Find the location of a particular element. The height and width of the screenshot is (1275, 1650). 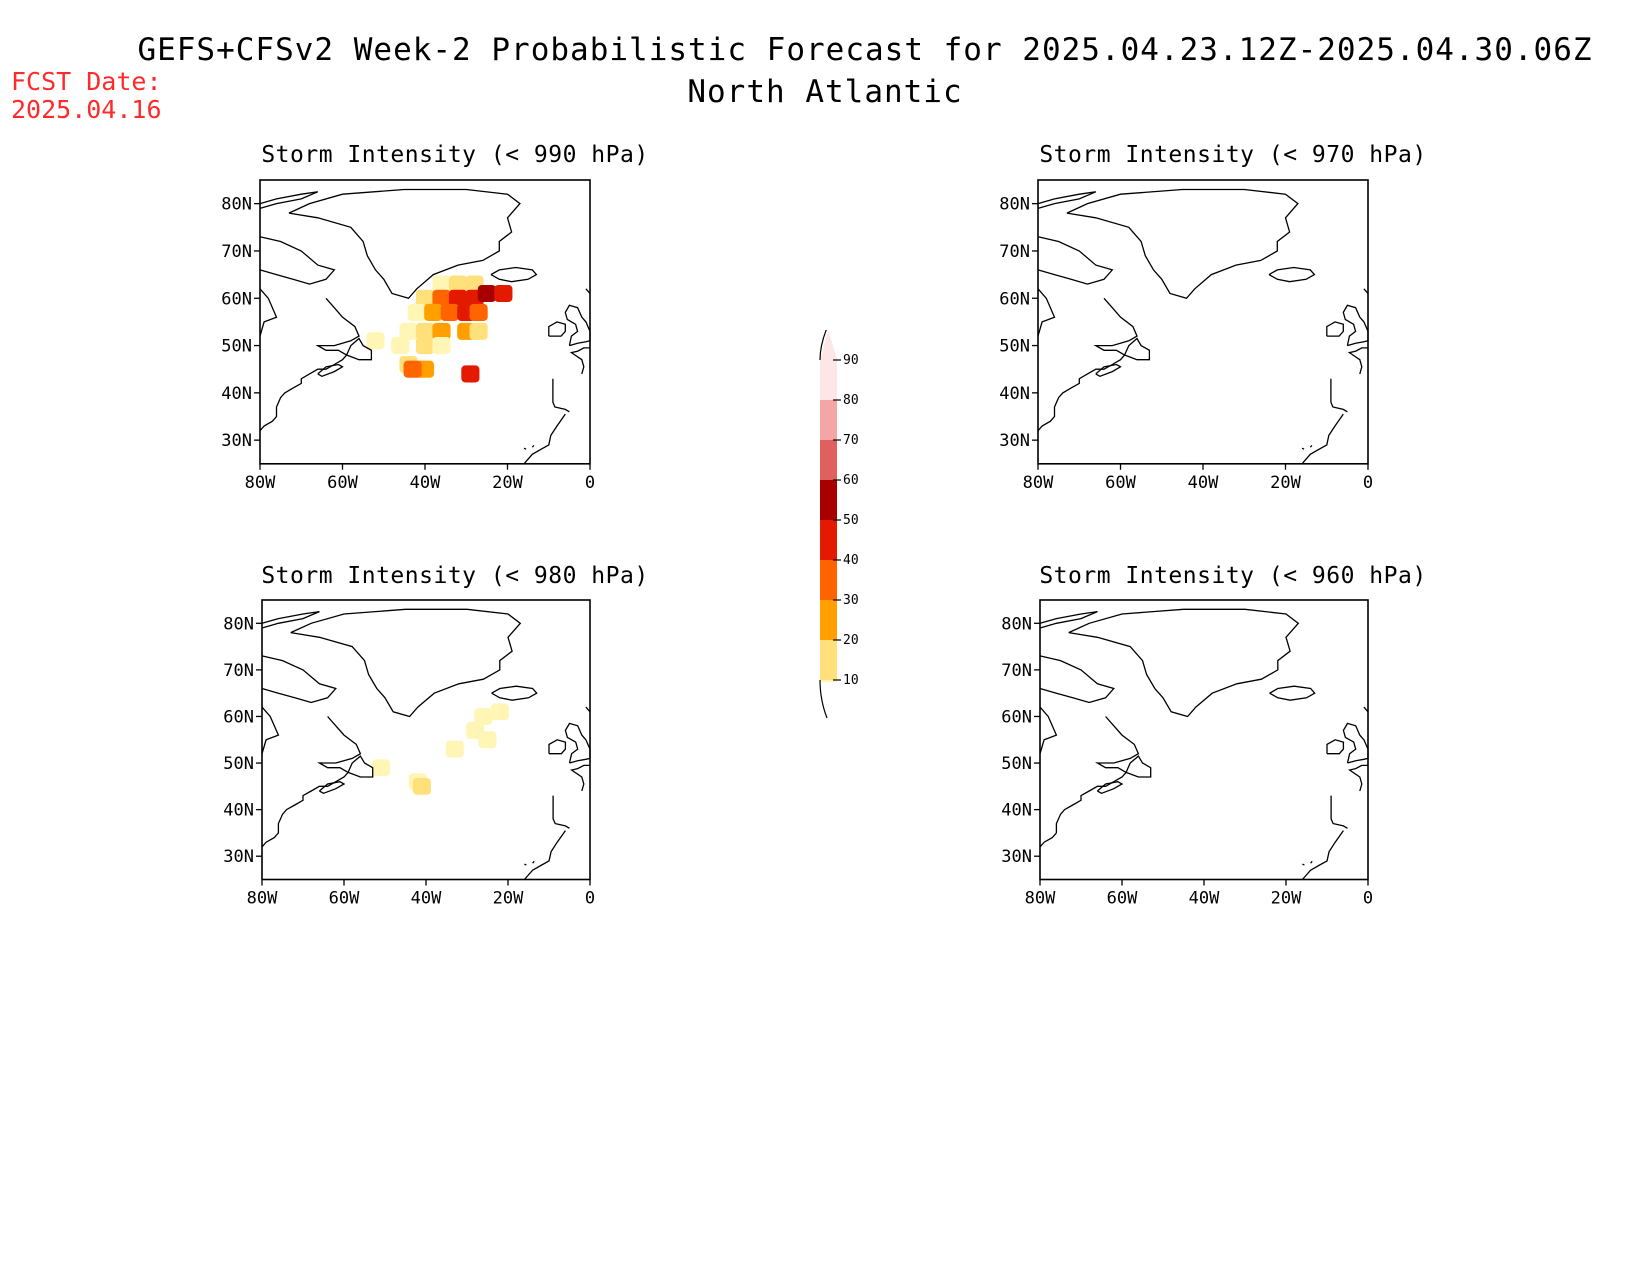

forecast-date: FCST Date: 2025.04.16 is located at coordinates (86, 96).